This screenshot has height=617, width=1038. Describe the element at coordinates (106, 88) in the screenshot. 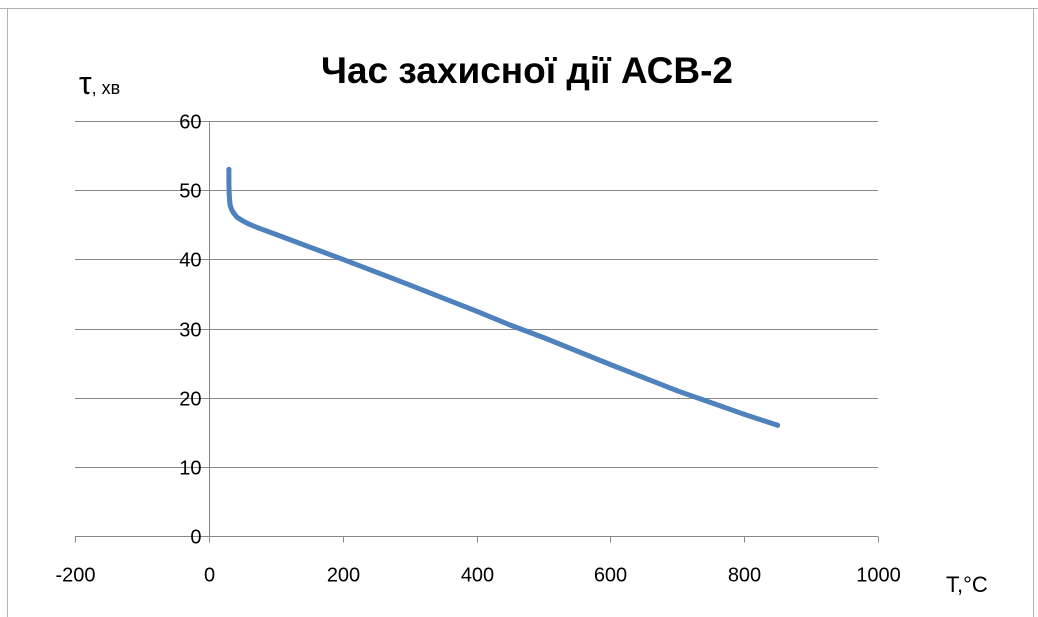

I see `y-axis-unit: , хв` at that location.